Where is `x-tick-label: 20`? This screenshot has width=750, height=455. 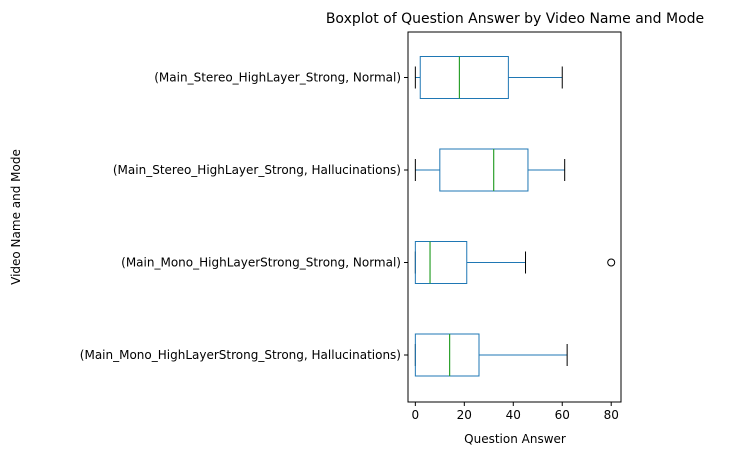 x-tick-label: 20 is located at coordinates (464, 415).